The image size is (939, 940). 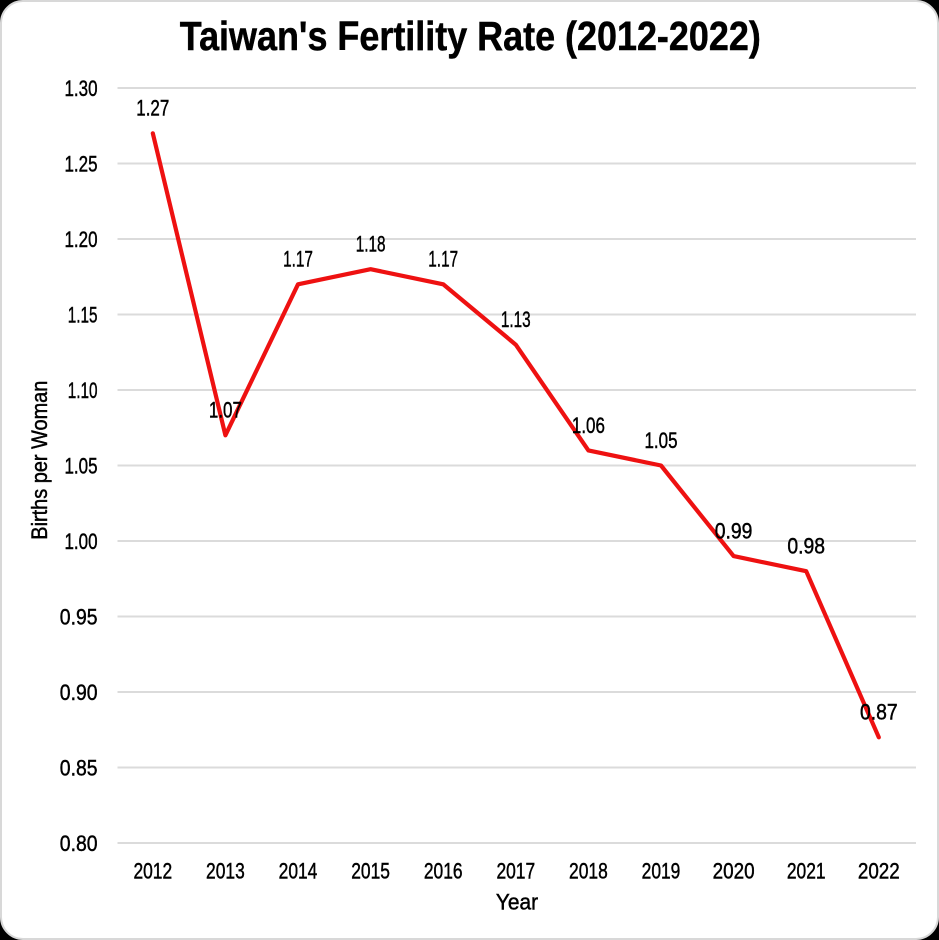 What do you see at coordinates (517, 901) in the screenshot?
I see `svg-text: Year` at bounding box center [517, 901].